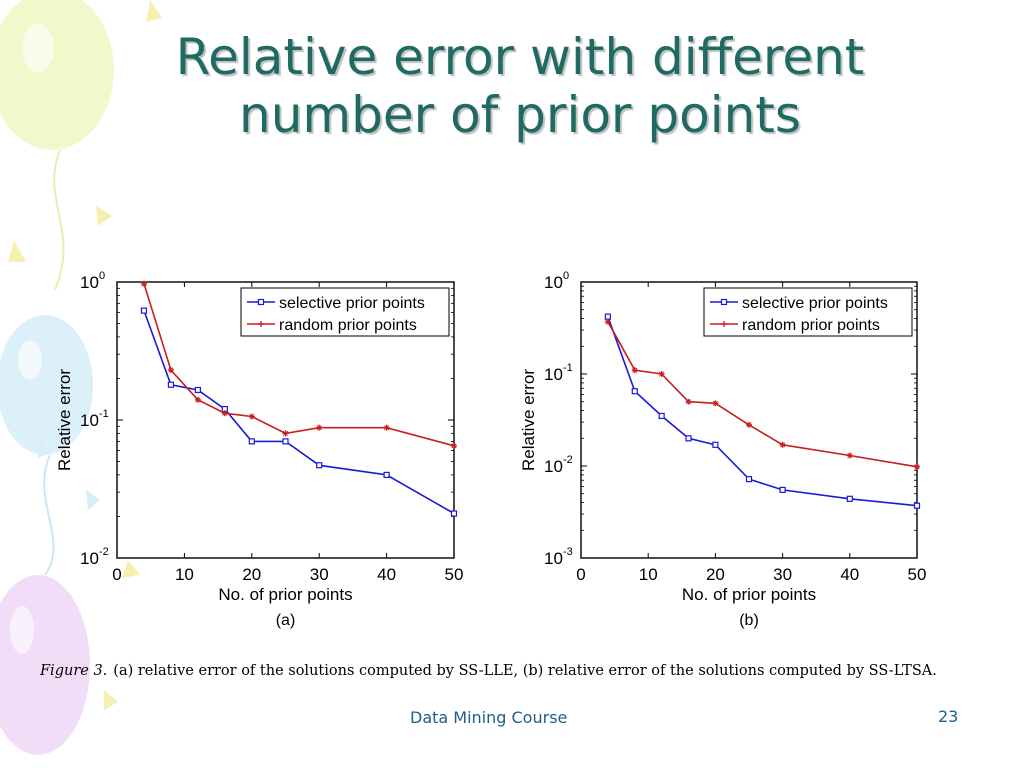 The height and width of the screenshot is (768, 1024). Describe the element at coordinates (568, 368) in the screenshot. I see `y-tick-label-exponent: -1` at that location.